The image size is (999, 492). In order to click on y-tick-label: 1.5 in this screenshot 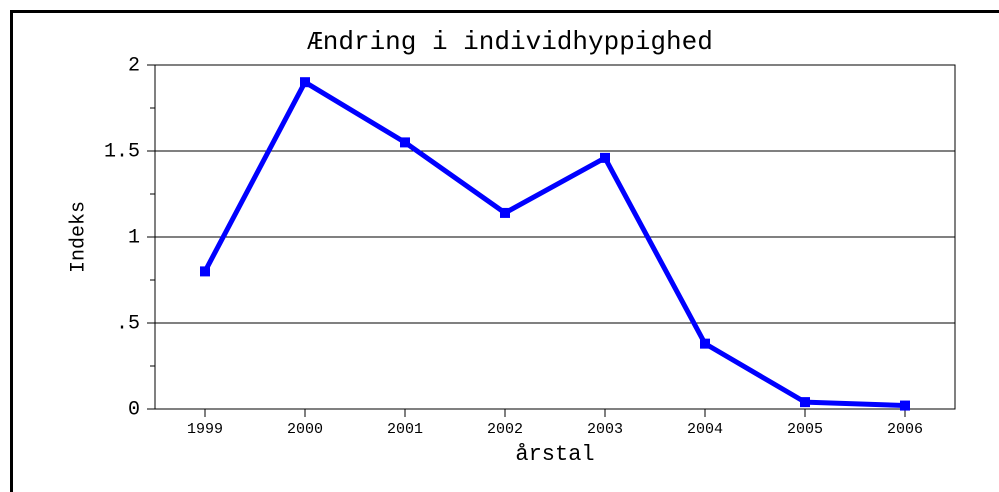, I will do `click(122, 151)`.